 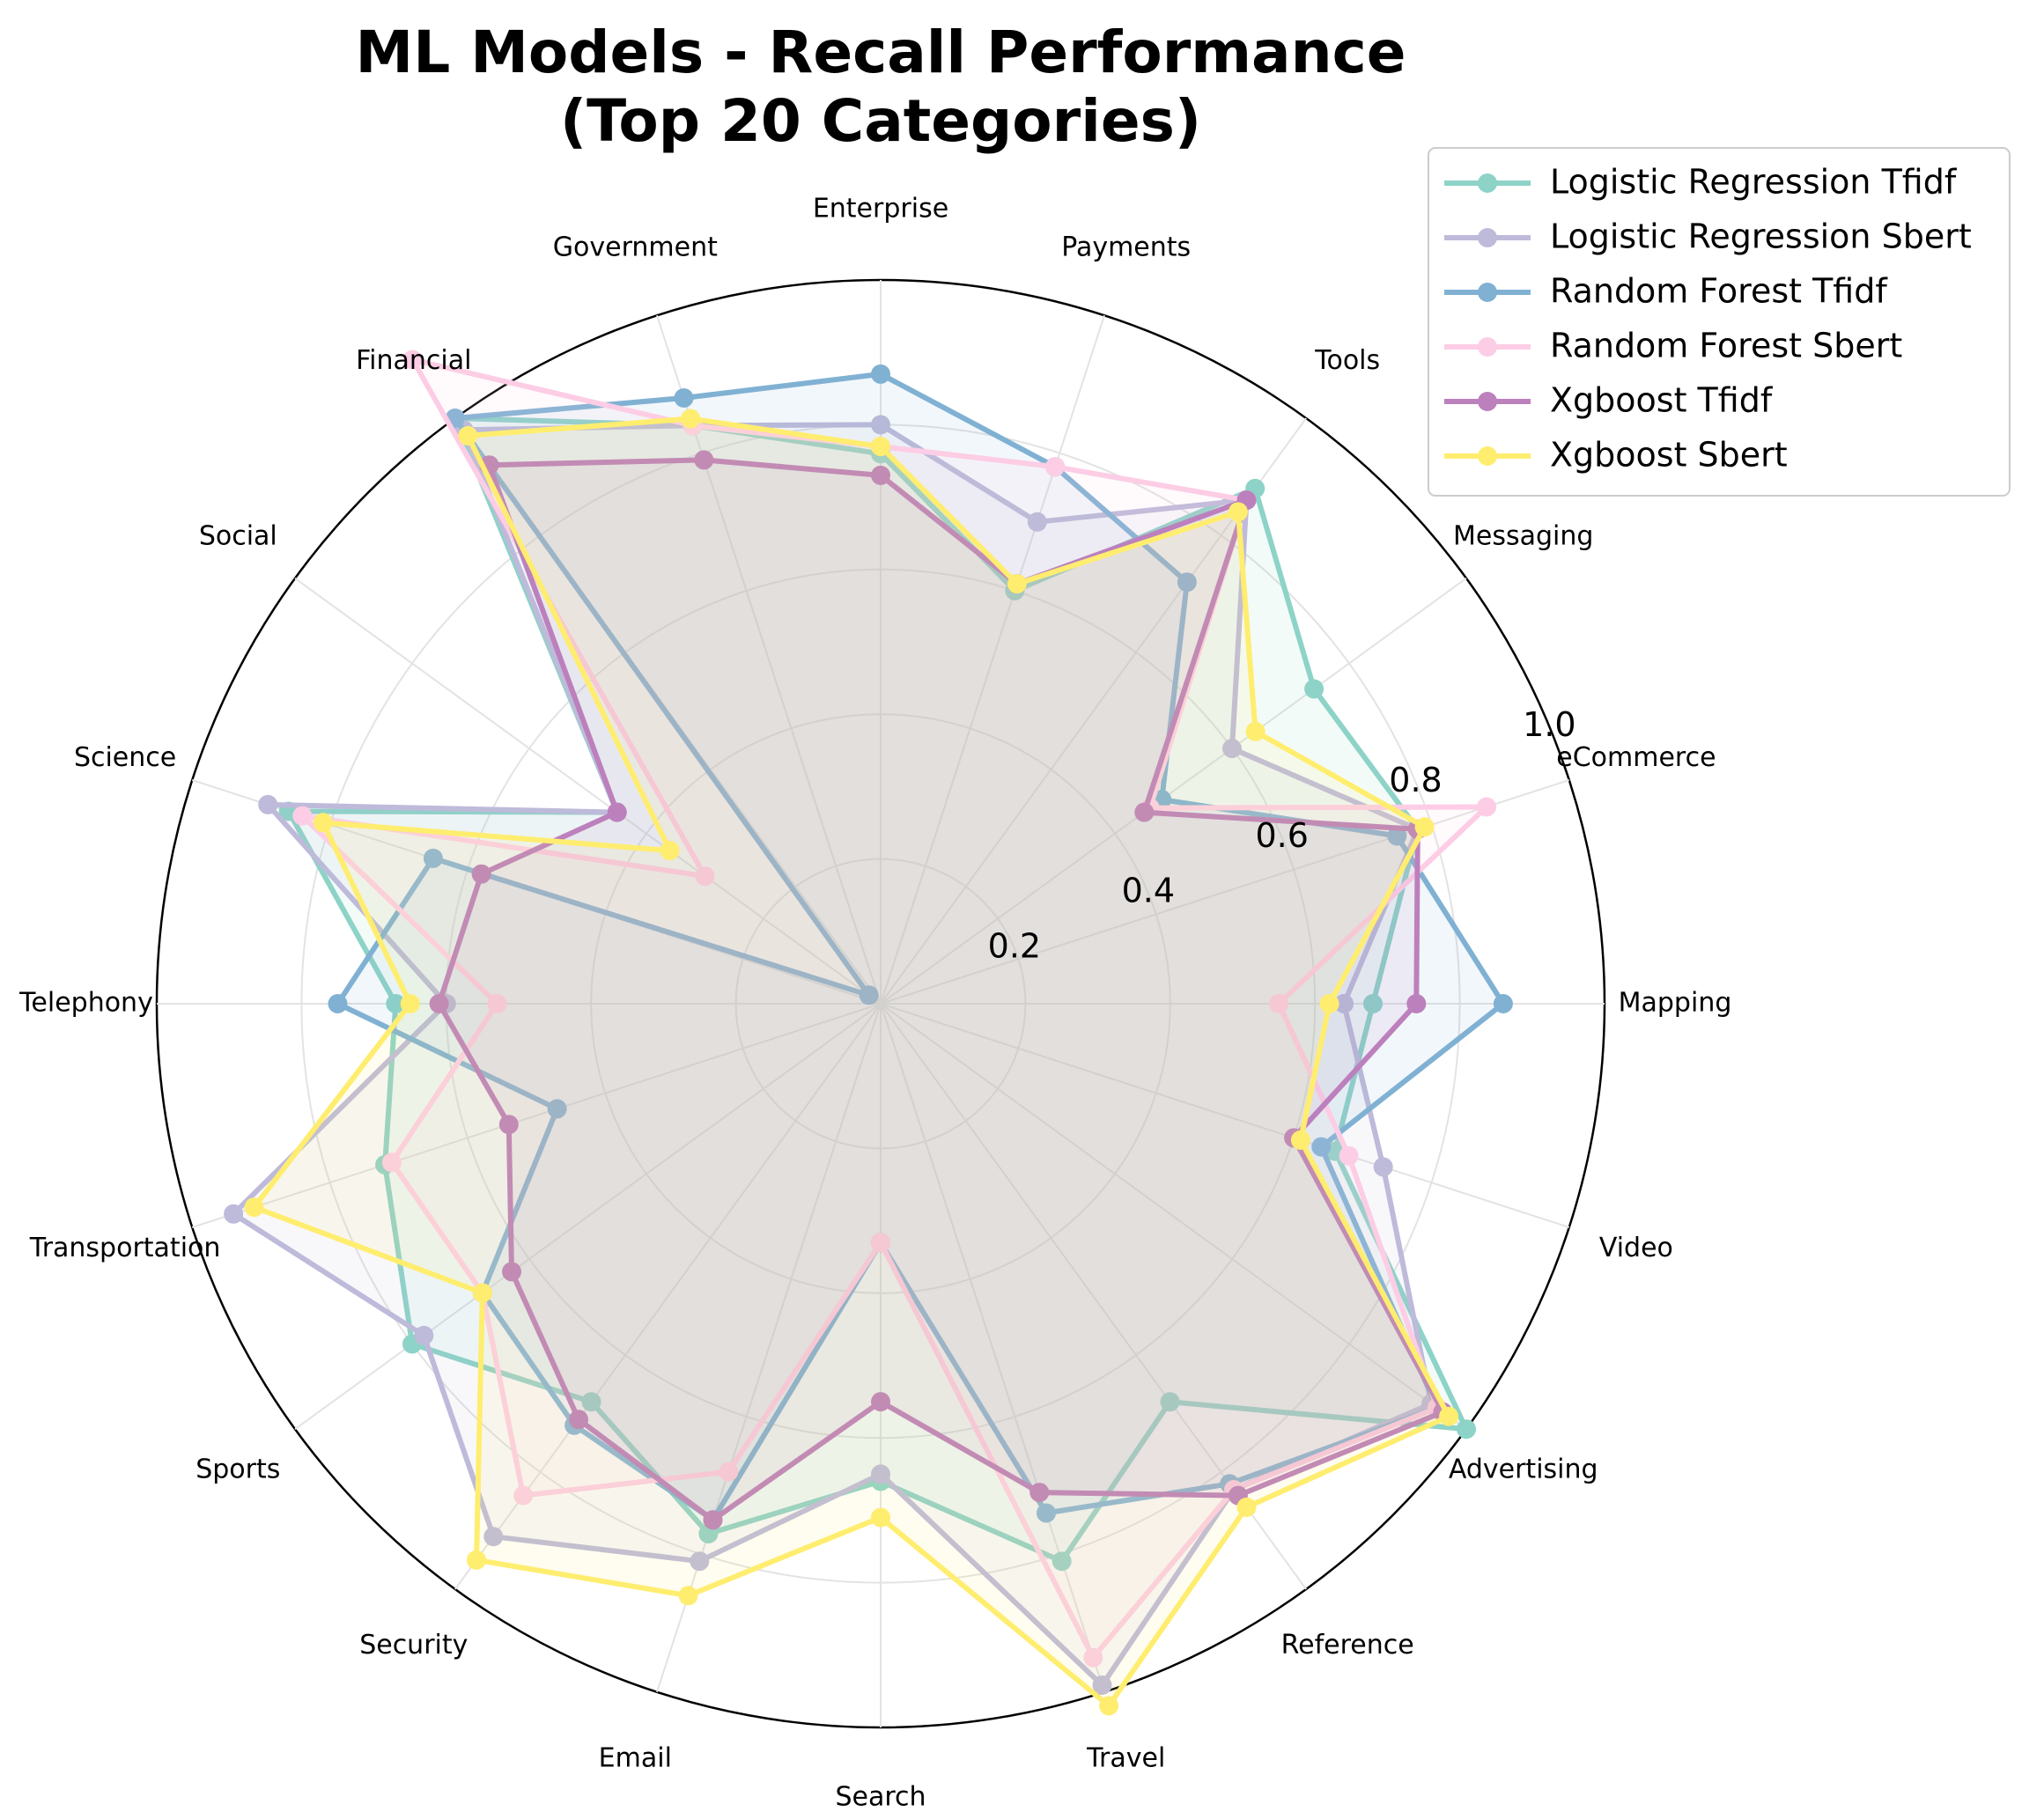 I want to click on radial-tick-label: 0.2, so click(x=1014, y=946).